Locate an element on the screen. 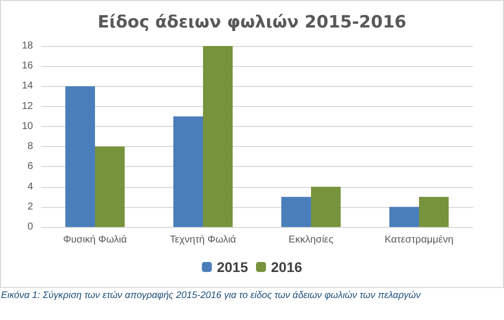 The image size is (504, 320). x-tick-label: Κατεστραμμένη is located at coordinates (419, 240).